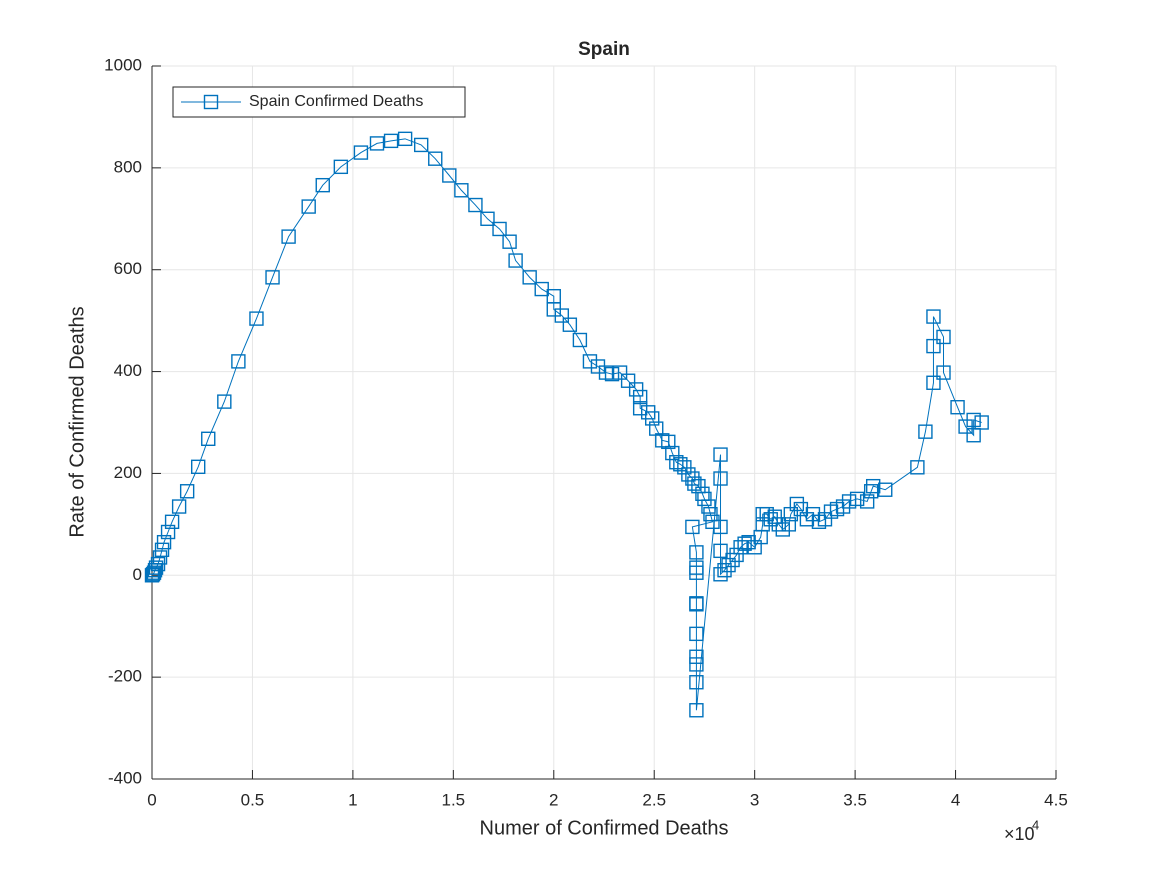 Image resolution: width=1167 pixels, height=875 pixels. Describe the element at coordinates (123, 64) in the screenshot. I see `y-tick-label: 1000` at that location.